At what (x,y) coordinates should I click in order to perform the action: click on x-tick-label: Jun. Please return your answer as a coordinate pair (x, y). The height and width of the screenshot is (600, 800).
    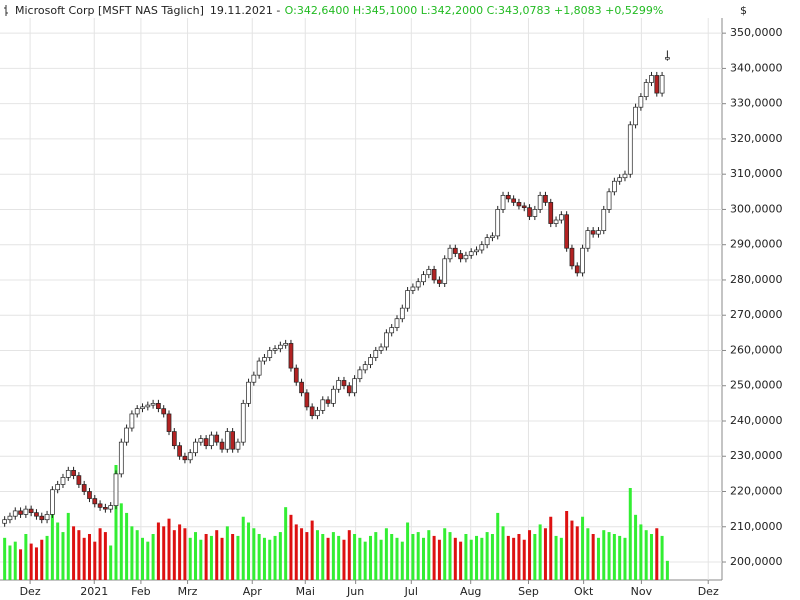
    Looking at the image, I should click on (355, 591).